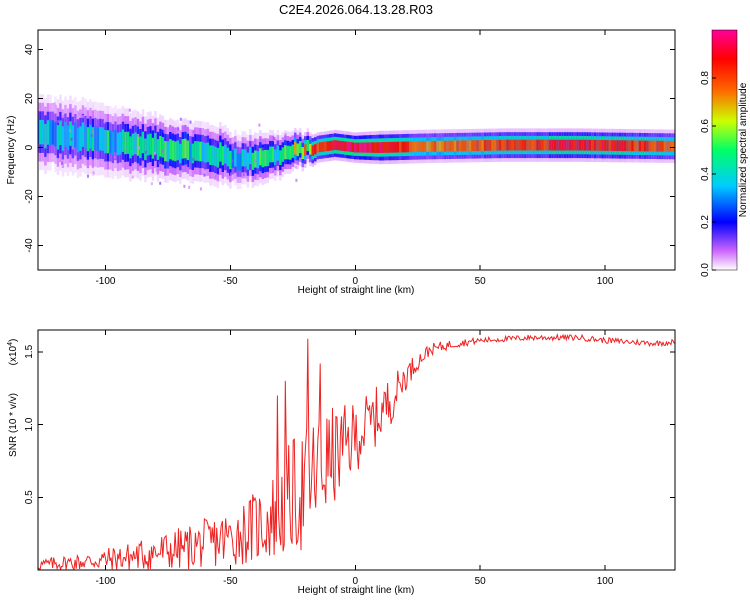 Image resolution: width=750 pixels, height=600 pixels. What do you see at coordinates (481, 581) in the screenshot?
I see `snr-x-tick-label: 50` at bounding box center [481, 581].